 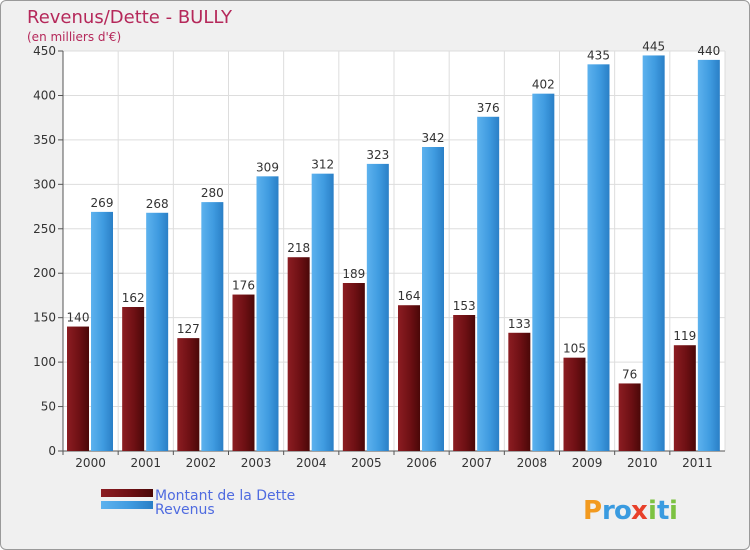 What do you see at coordinates (185, 510) in the screenshot?
I see `legend-label-revenus: Revenus` at bounding box center [185, 510].